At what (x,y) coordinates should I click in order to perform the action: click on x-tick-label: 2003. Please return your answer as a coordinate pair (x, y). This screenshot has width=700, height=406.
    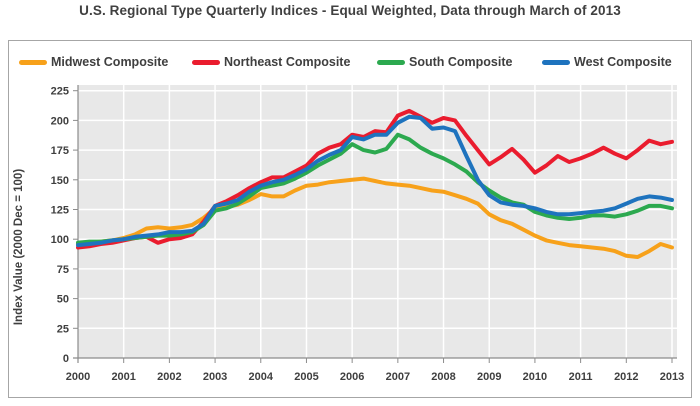
    Looking at the image, I should click on (215, 377).